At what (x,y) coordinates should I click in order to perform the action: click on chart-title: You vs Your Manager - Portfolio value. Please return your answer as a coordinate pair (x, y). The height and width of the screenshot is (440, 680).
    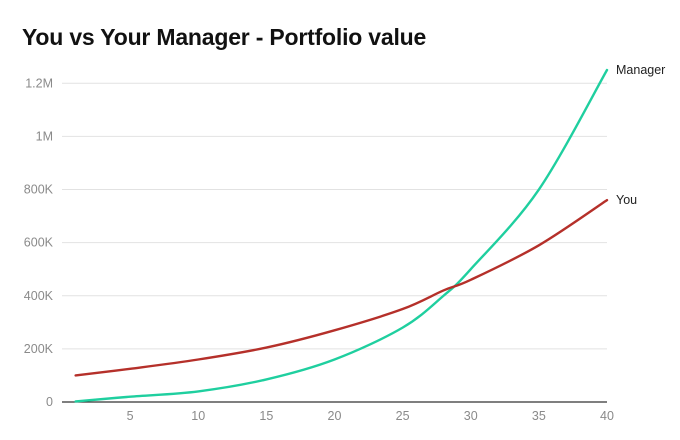
    Looking at the image, I should click on (224, 37).